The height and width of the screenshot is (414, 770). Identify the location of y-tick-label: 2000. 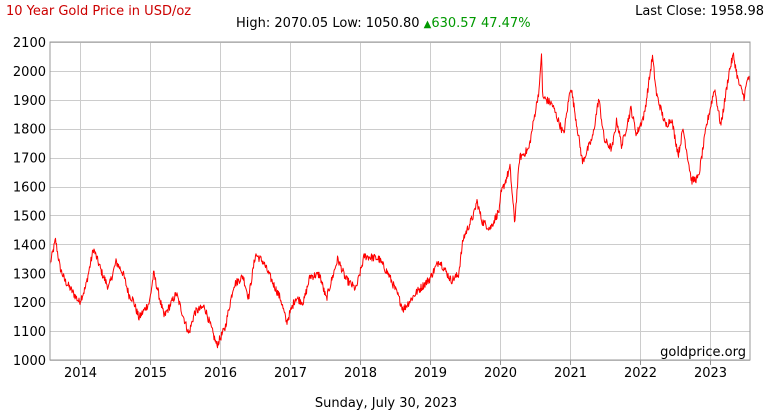
(29, 72).